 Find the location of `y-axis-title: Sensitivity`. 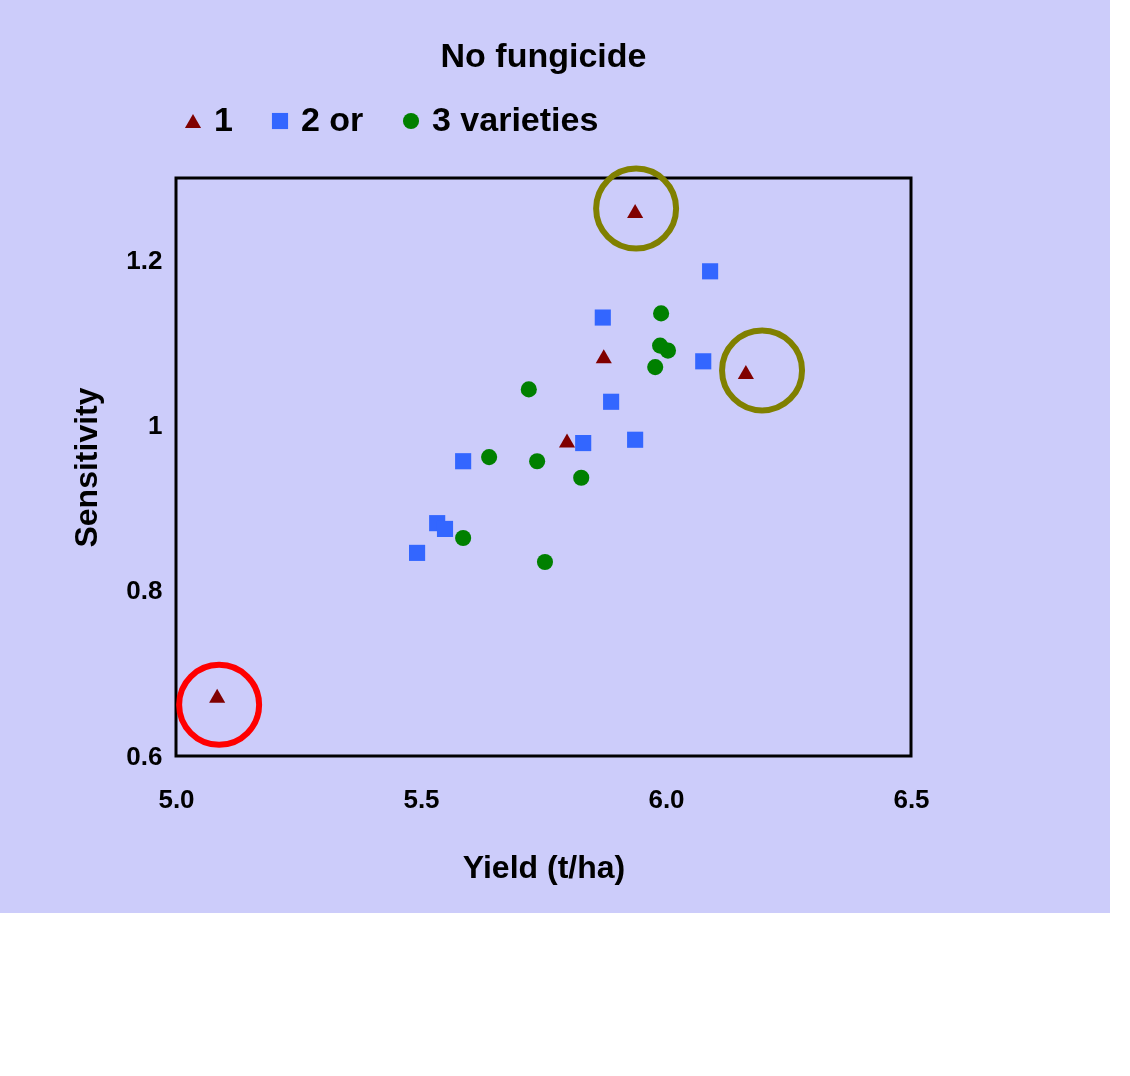

y-axis-title: Sensitivity is located at coordinates (86, 467).